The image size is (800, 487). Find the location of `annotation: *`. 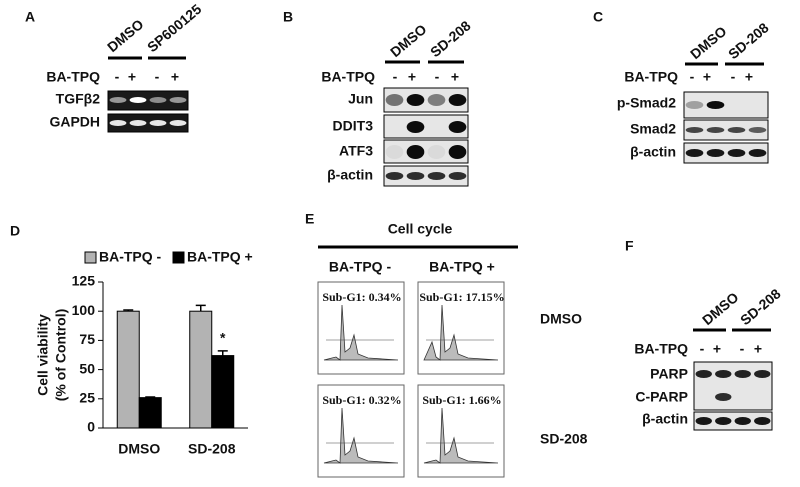

annotation: * is located at coordinates (223, 338).